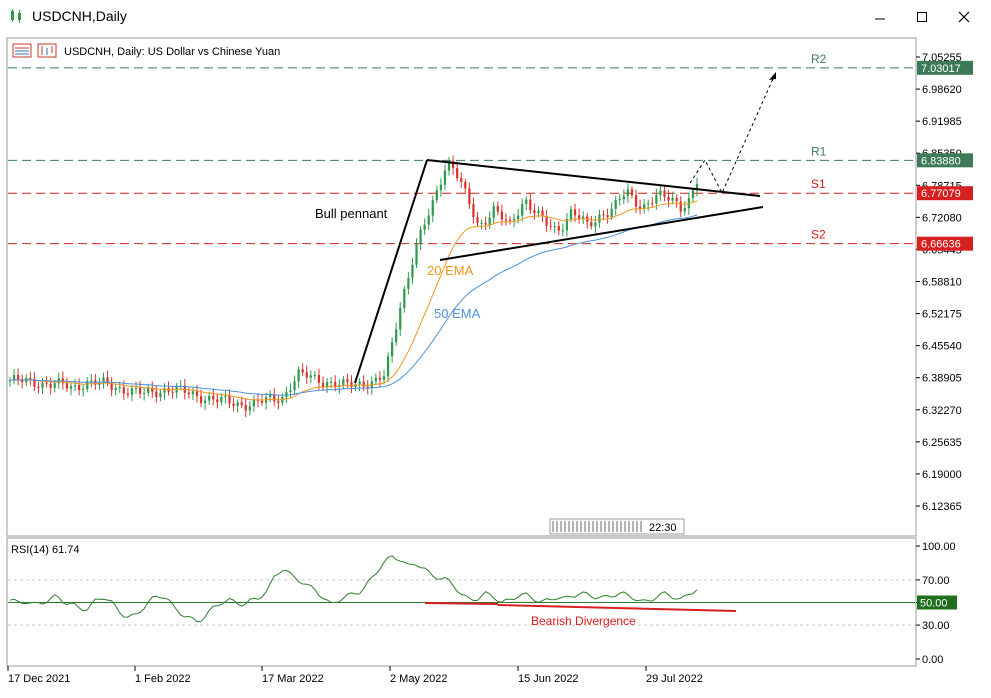 The height and width of the screenshot is (698, 991). What do you see at coordinates (617, 526) in the screenshot?
I see `time-scroll-indicator: 22:30` at bounding box center [617, 526].